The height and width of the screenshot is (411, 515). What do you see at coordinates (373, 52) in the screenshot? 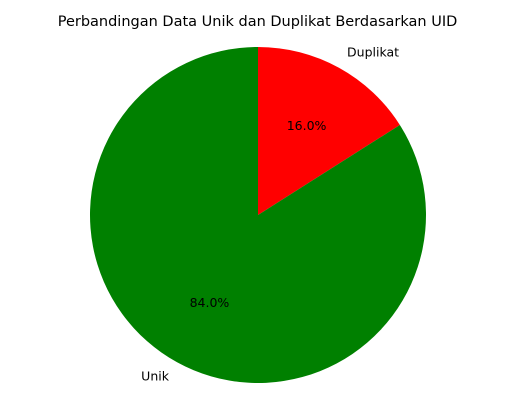
I see `slice-label-duplikat: Duplikat` at bounding box center [373, 52].